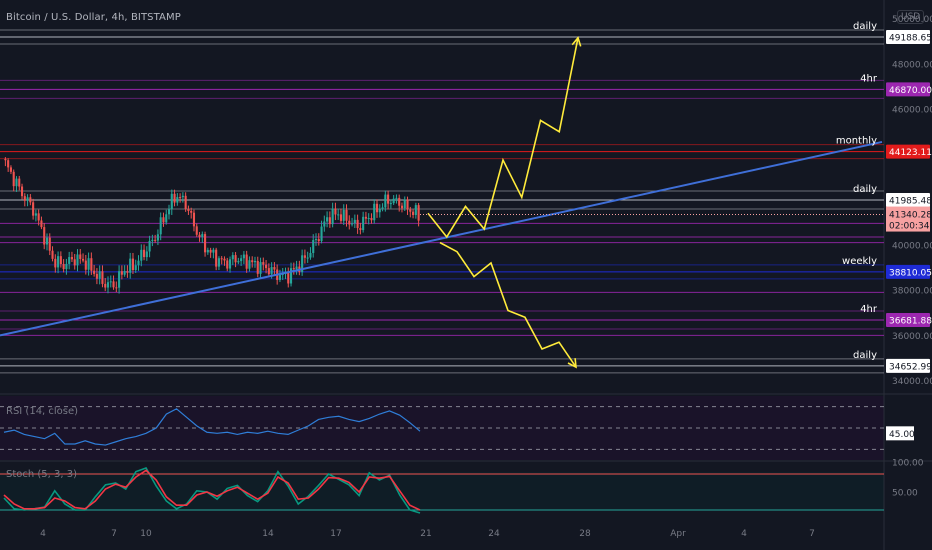 The height and width of the screenshot is (550, 932). What do you see at coordinates (41, 474) in the screenshot?
I see `stoch-title: Stoch (5, 3, 3)` at bounding box center [41, 474].